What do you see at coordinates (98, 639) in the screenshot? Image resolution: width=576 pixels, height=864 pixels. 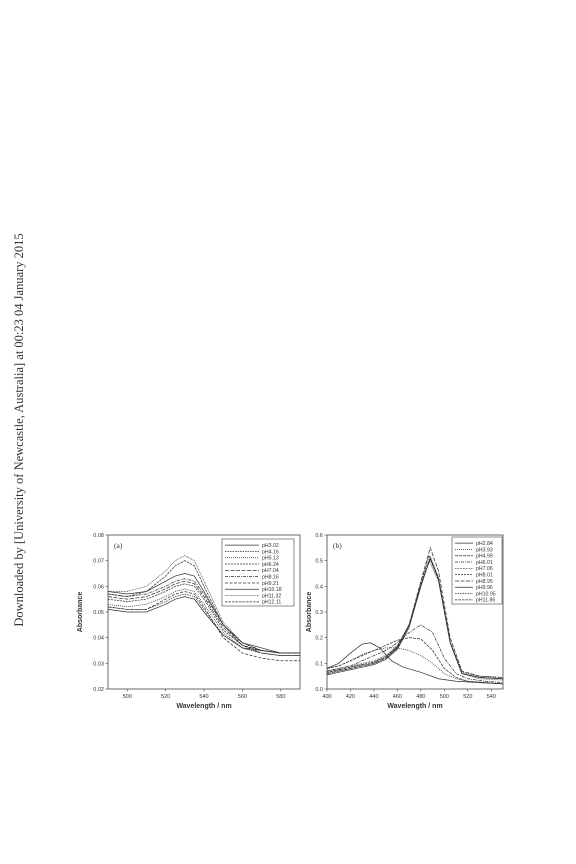 I see `y-tick-label: 0.04` at bounding box center [98, 639].